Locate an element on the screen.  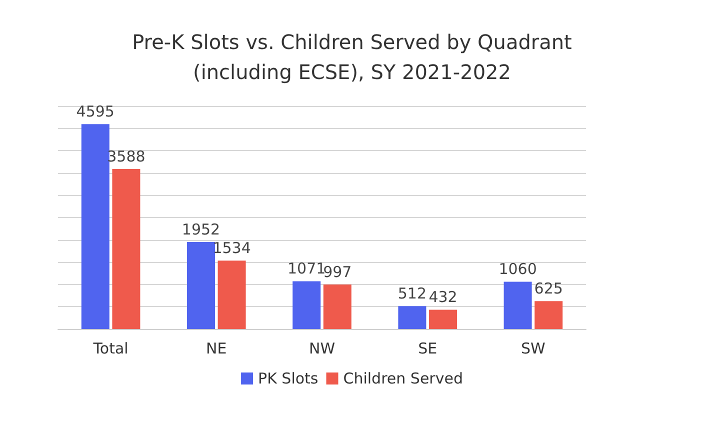
chart-title: Pre-K Slots vs. Children Served by Quadrant (including ECSE), SY 2021-2022 is located at coordinates (352, 57).